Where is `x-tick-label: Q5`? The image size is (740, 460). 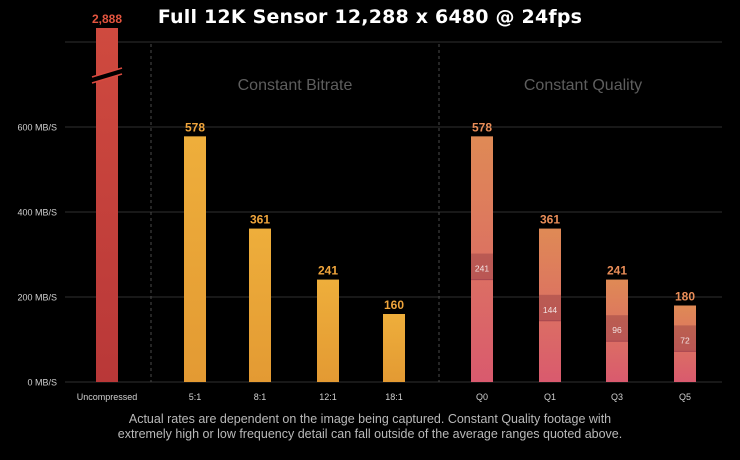 x-tick-label: Q5 is located at coordinates (685, 397).